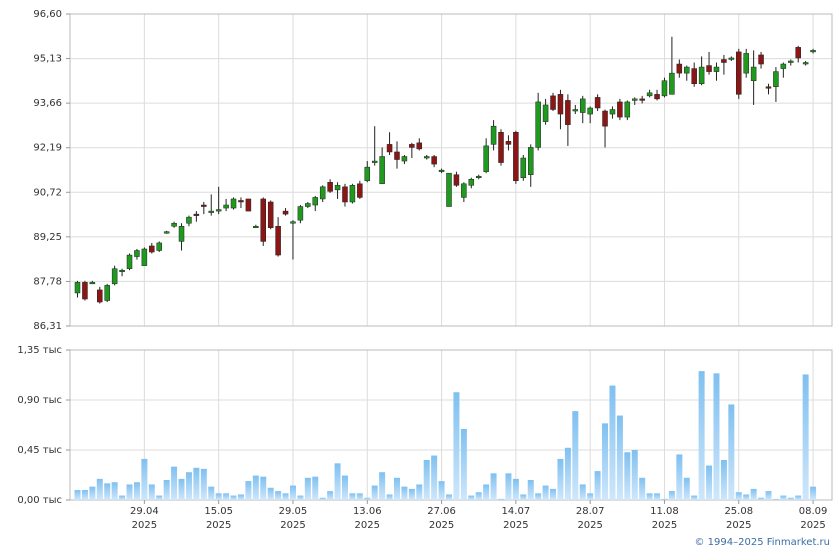 The height and width of the screenshot is (550, 840). What do you see at coordinates (664, 518) in the screenshot?
I see `x-tick-label: 11.08 2025` at bounding box center [664, 518].